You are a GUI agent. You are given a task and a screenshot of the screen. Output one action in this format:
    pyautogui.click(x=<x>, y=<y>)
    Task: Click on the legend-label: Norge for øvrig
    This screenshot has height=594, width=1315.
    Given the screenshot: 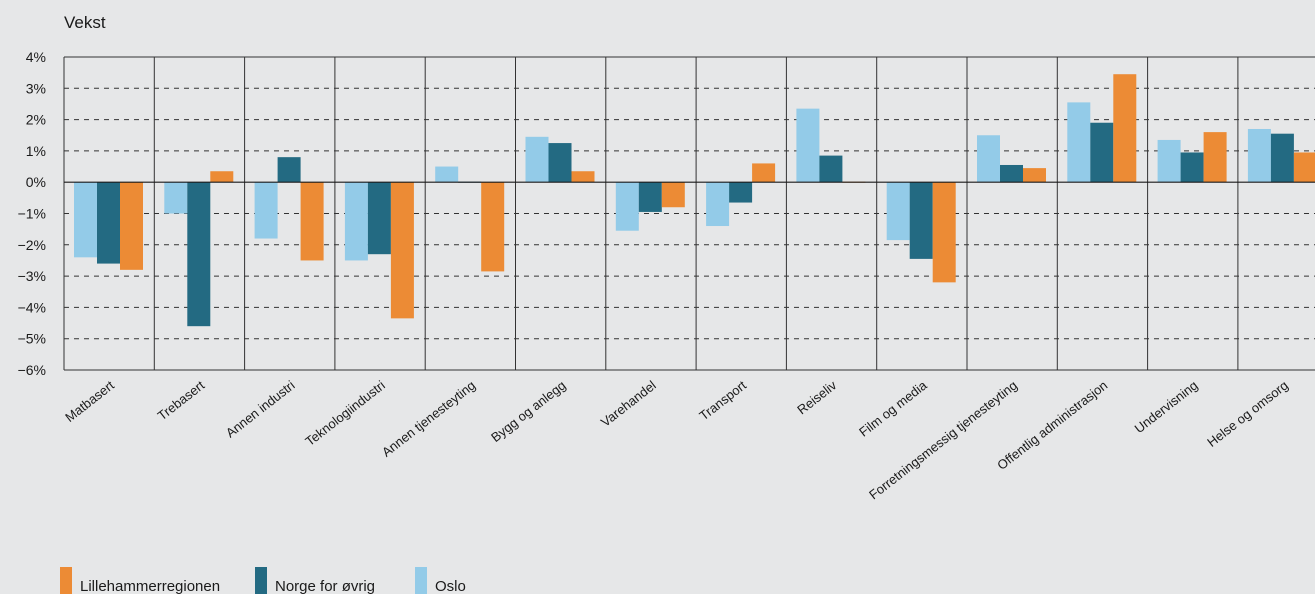 What is the action you would take?
    pyautogui.click(x=325, y=586)
    